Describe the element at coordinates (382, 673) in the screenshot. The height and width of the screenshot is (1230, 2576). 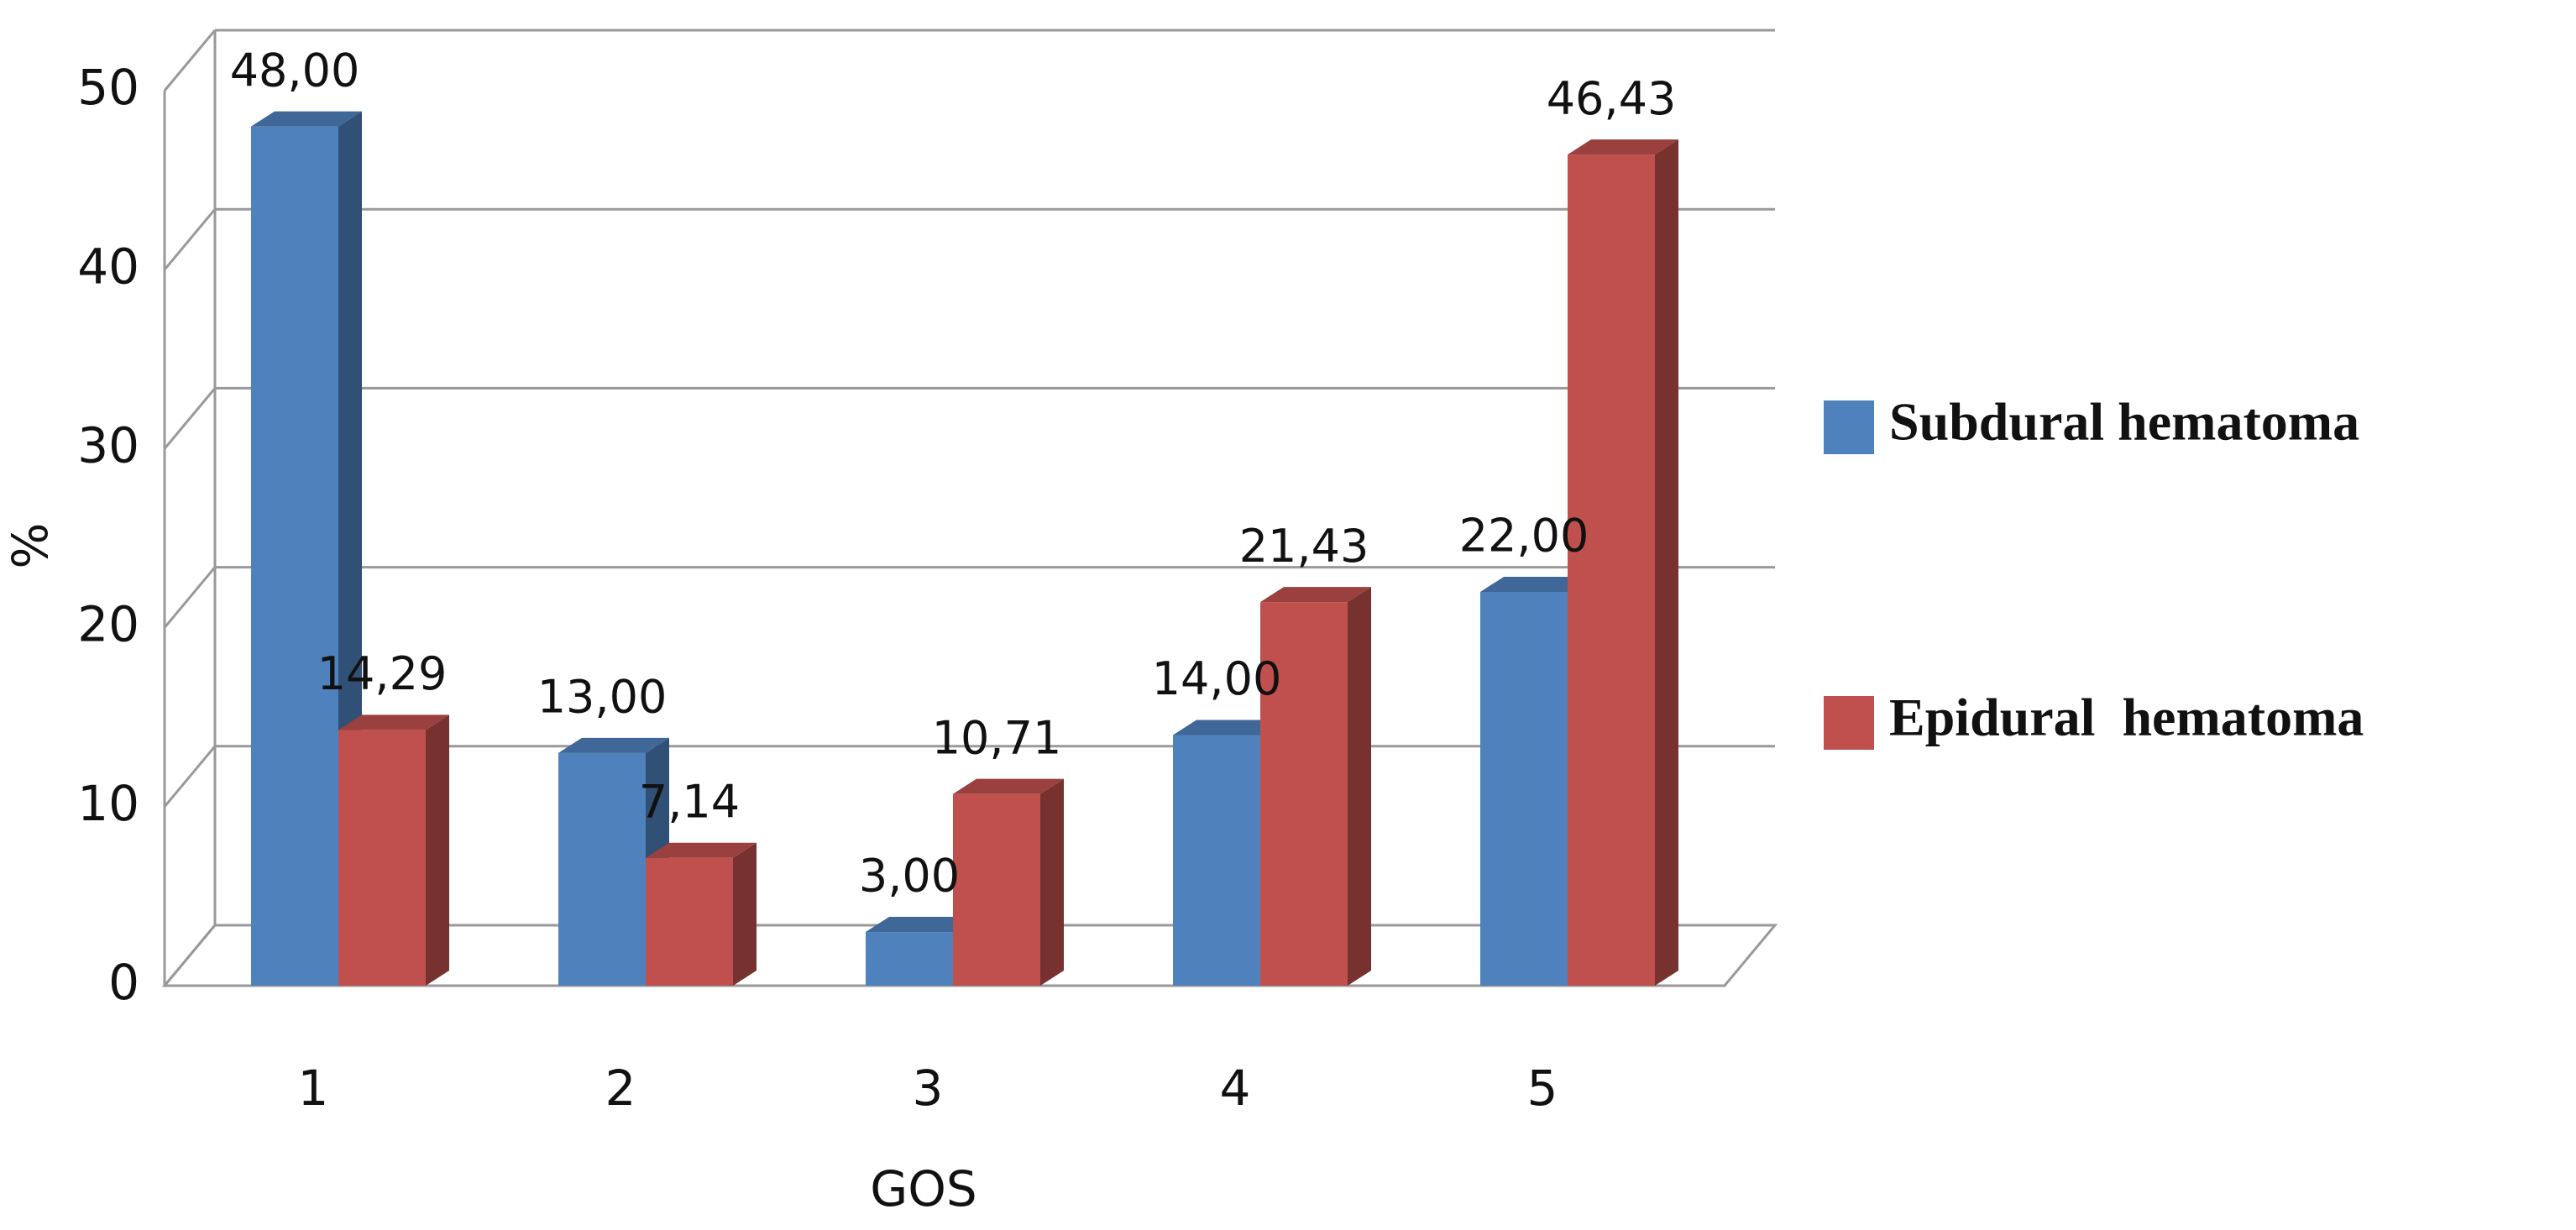
I see `data-label: 14,29` at that location.